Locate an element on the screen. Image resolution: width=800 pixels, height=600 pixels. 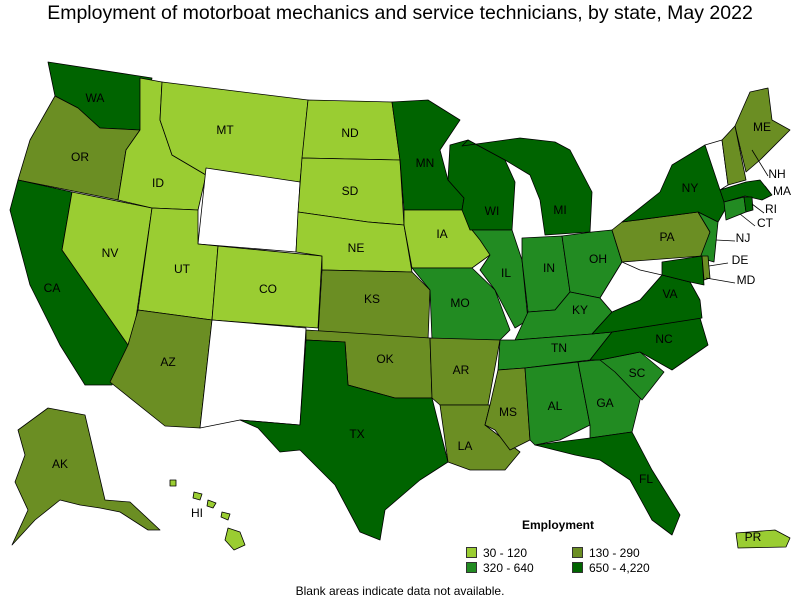
state-label-sc: SC is located at coordinates (637, 373).